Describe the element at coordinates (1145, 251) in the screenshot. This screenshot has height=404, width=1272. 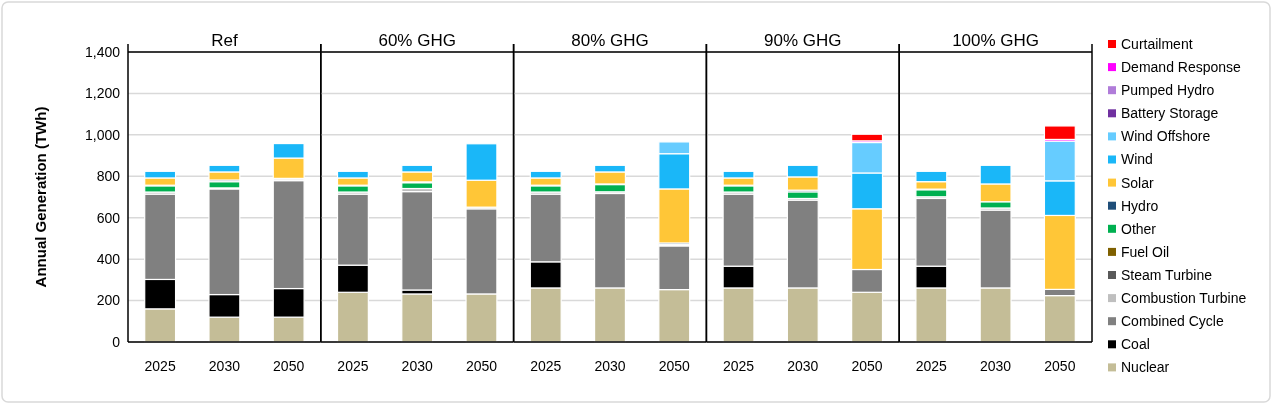
I see `legend-label: Fuel Oil` at that location.